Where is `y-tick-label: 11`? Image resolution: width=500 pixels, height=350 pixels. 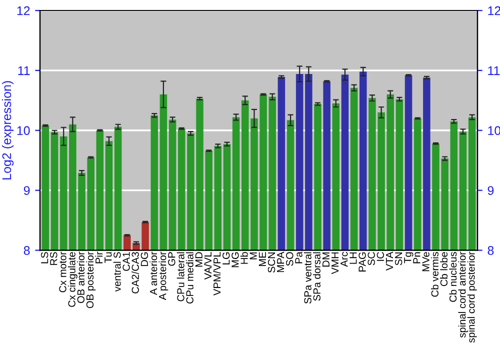 y-tick-label: 11 is located at coordinates (24, 70).